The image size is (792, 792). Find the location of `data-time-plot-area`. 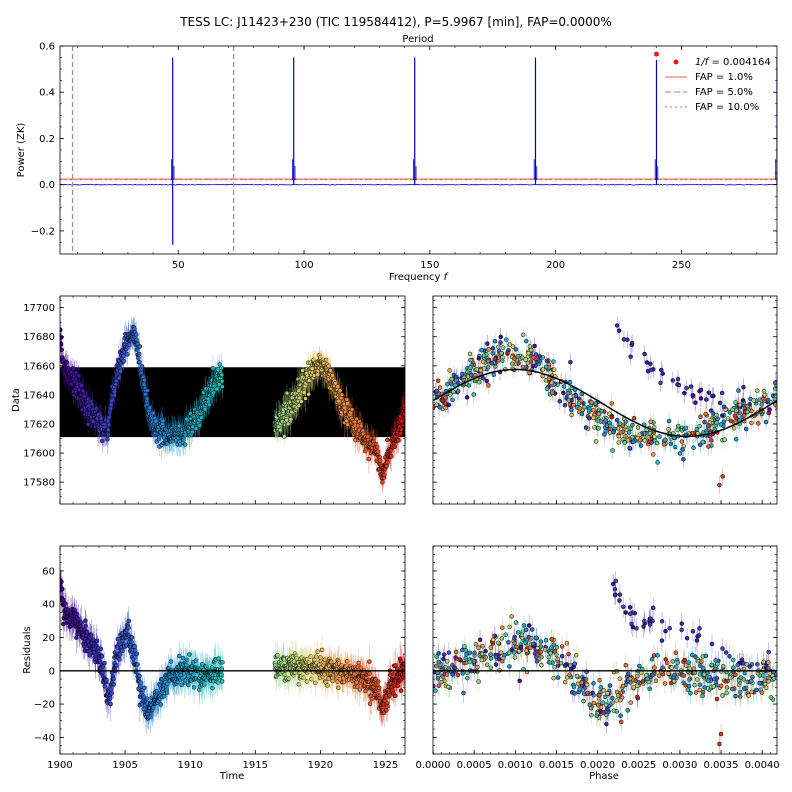

data-time-plot-area is located at coordinates (232, 405).